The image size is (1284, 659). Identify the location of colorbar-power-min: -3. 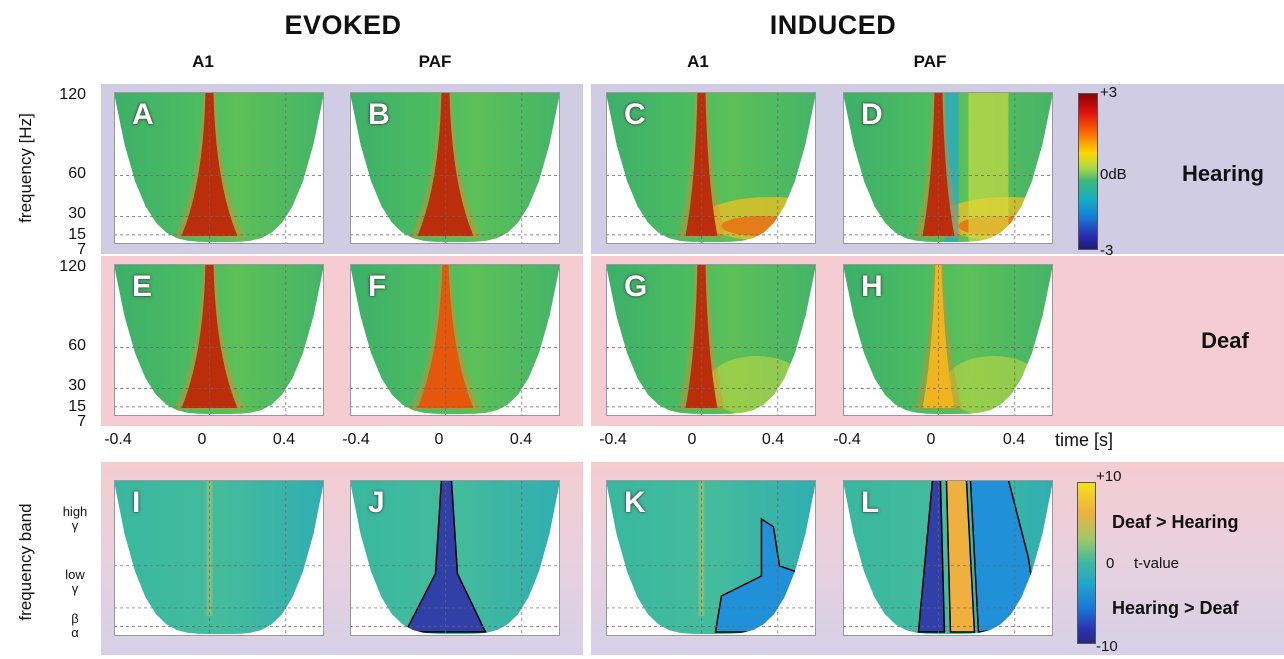
(1107, 250).